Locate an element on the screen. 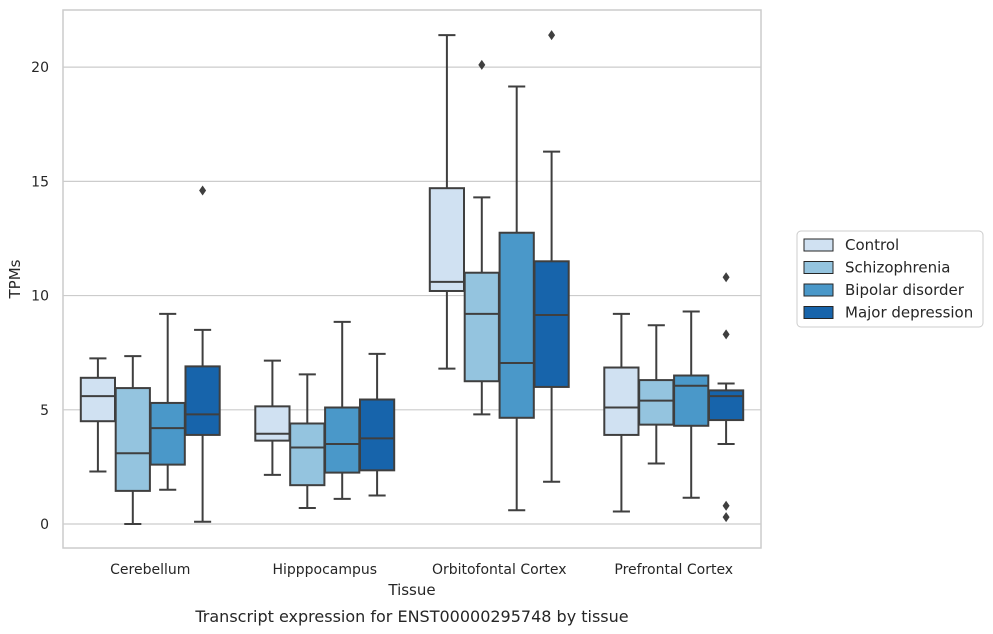 Image resolution: width=993 pixels, height=634 pixels. y-tick-label: 20 is located at coordinates (40, 68).